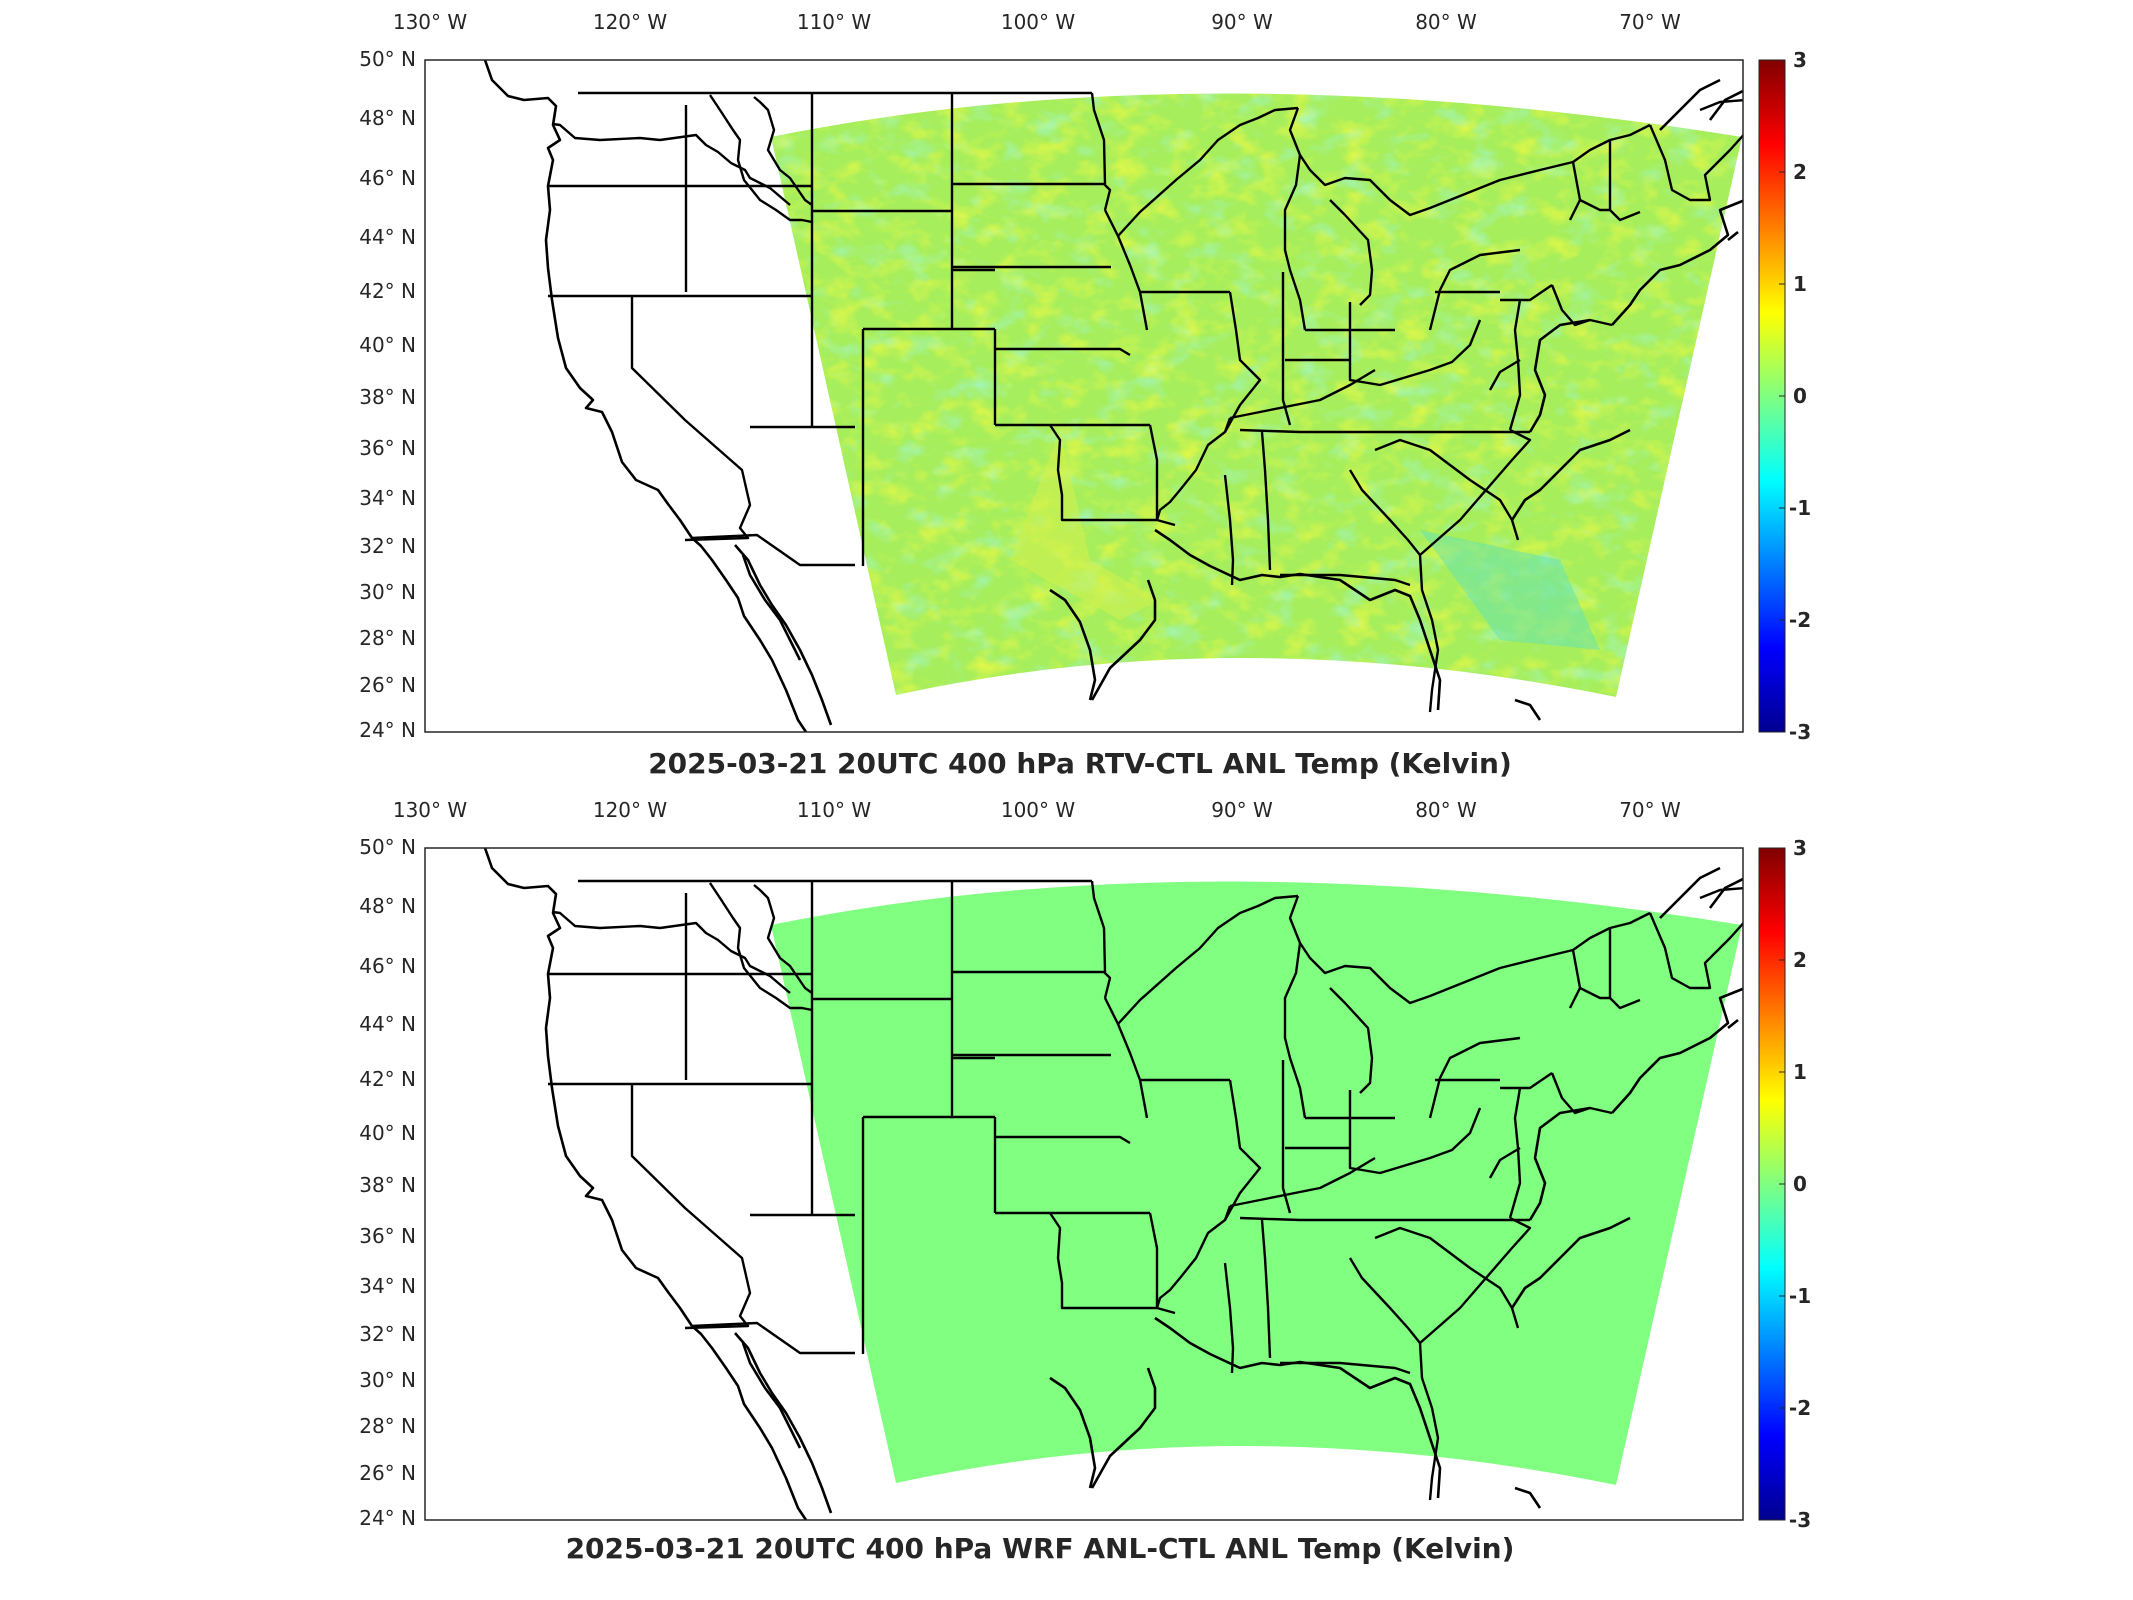 This screenshot has height=1600, width=2133. I want to click on colorbar-ticks-top: 3 2 1 0 -1 -2 -3, so click(1795, 396).